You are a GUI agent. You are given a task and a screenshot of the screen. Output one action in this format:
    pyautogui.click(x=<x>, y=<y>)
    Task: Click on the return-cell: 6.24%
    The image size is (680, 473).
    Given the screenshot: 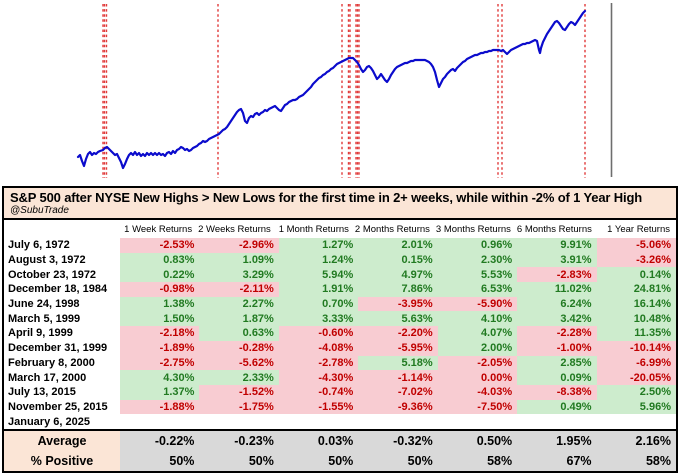 What is the action you would take?
    pyautogui.click(x=557, y=304)
    